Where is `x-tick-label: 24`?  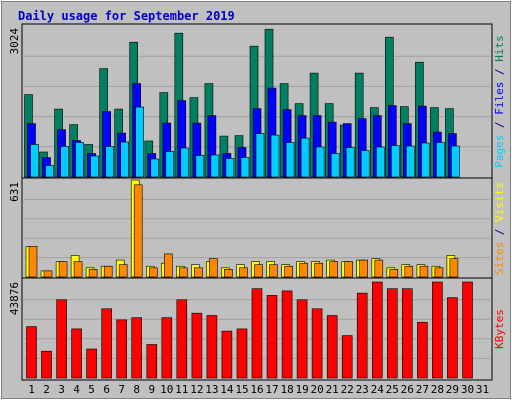 x-tick-label: 24 is located at coordinates (378, 389).